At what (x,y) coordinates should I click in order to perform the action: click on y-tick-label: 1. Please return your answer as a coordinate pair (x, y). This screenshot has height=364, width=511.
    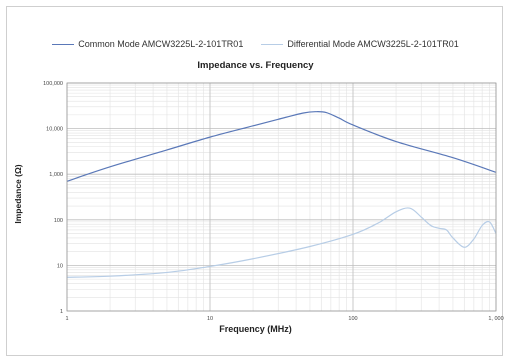
    Looking at the image, I should click on (61, 312).